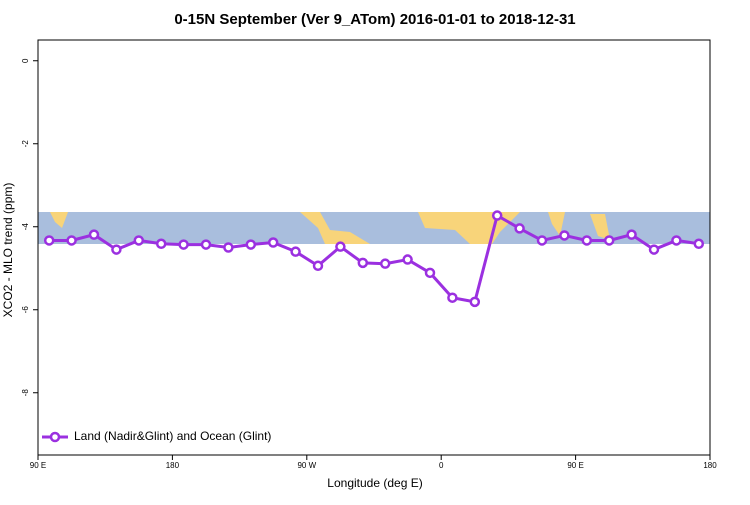 This screenshot has width=750, height=505. What do you see at coordinates (172, 436) in the screenshot?
I see `legend-label: Land (Nadir&Glint) and Ocean (Glint)` at bounding box center [172, 436].